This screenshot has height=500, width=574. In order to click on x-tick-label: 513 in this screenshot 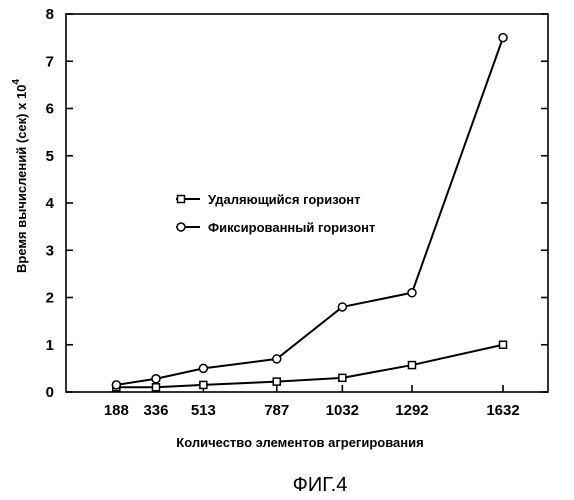, I will do `click(203, 410)`.